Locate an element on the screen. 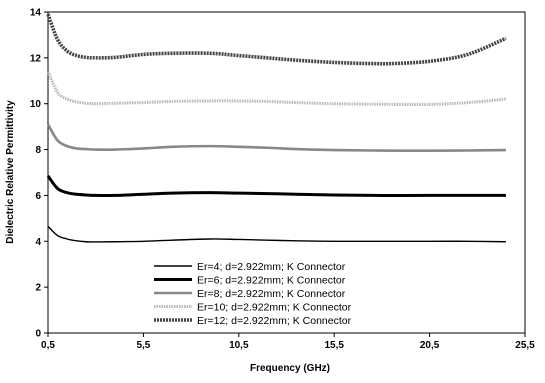 This screenshot has height=383, width=545. y-tick-label: 10 is located at coordinates (36, 104).